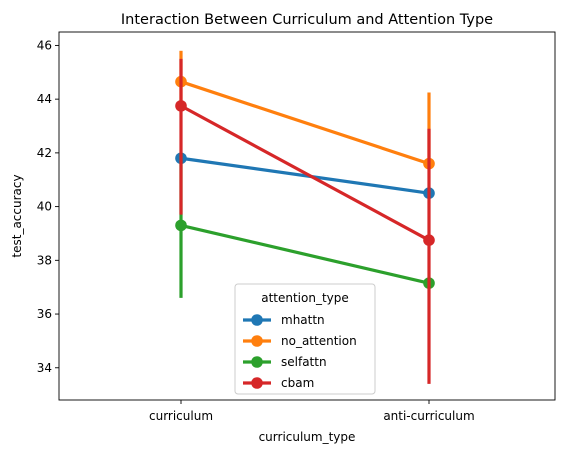  I want to click on legend-marker-no_attention, so click(257, 341).